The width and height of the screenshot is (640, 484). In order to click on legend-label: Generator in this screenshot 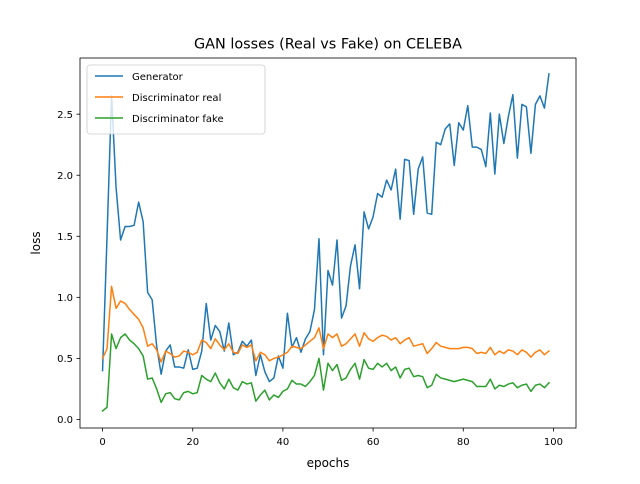, I will do `click(158, 77)`.